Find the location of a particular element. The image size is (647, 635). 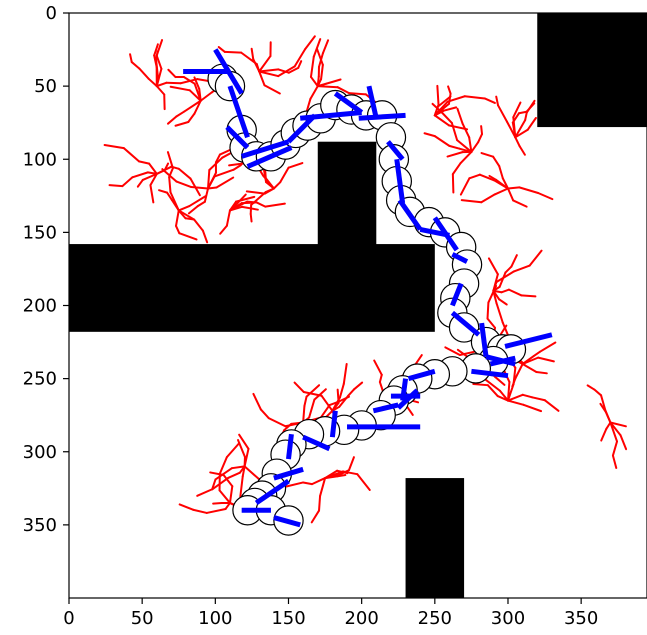

x-tick-label-150: 150 is located at coordinates (288, 618).